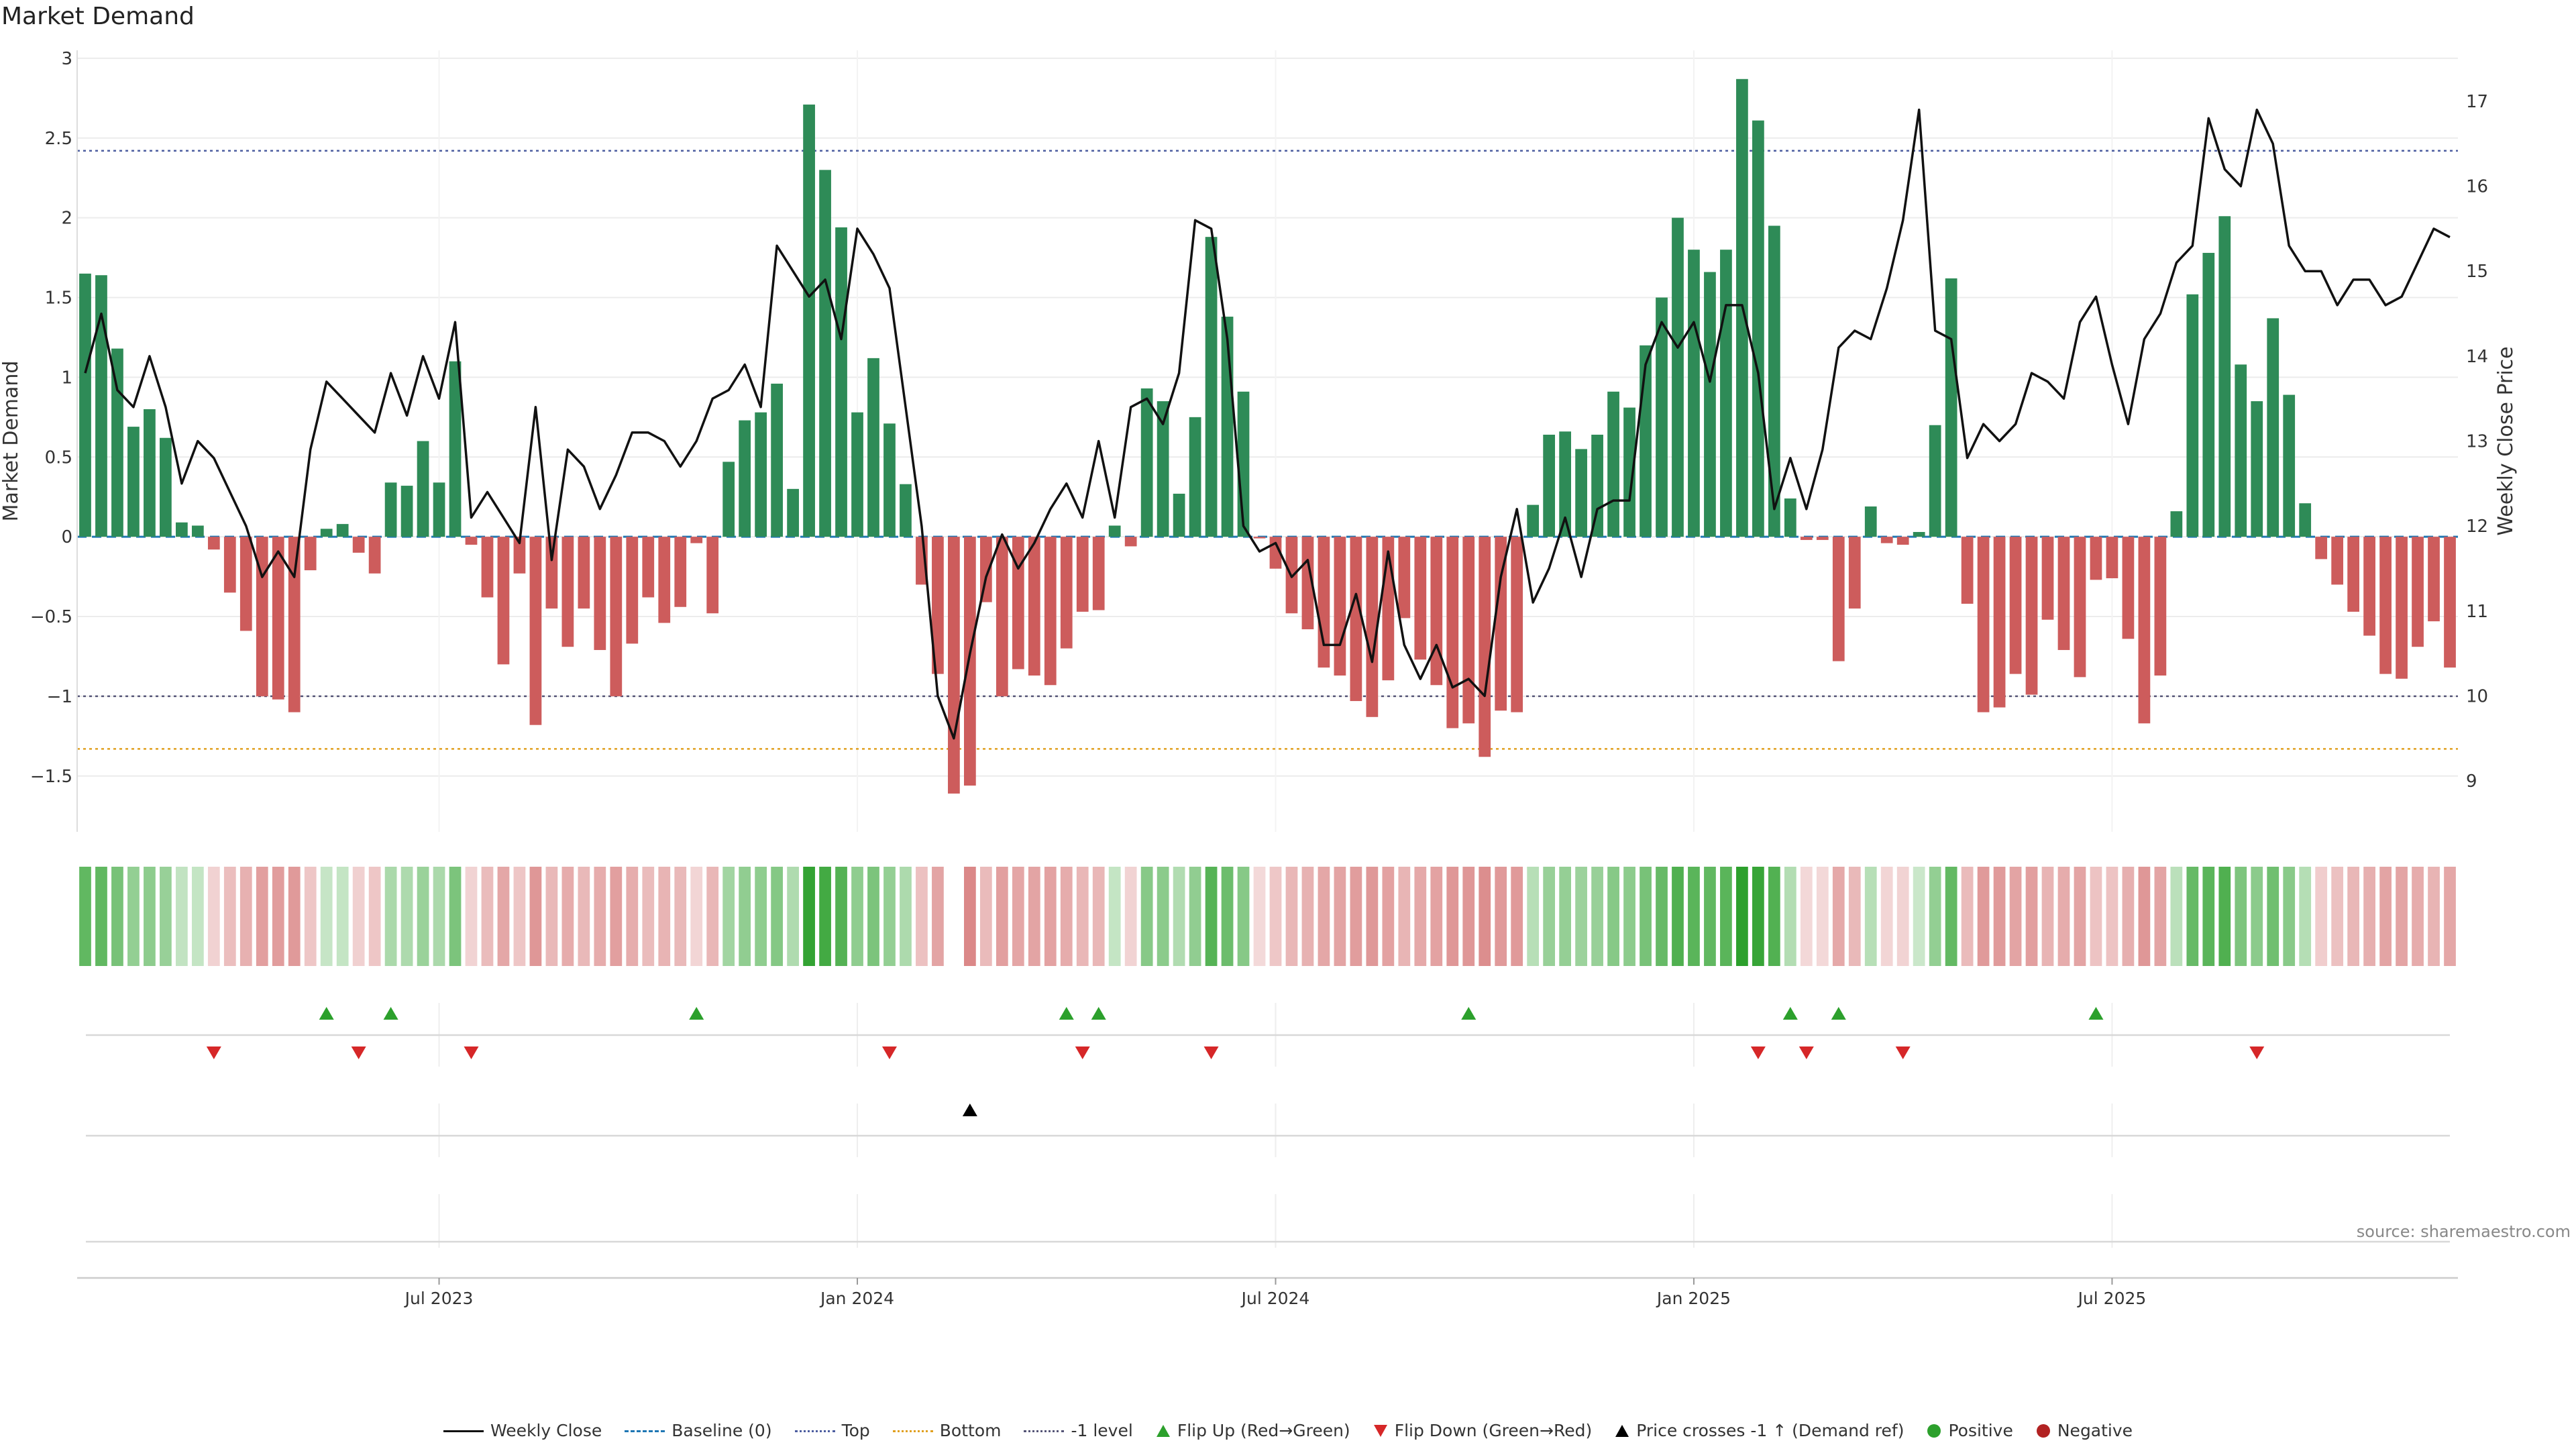  Describe the element at coordinates (2477, 442) in the screenshot. I see `y2-tick-label: 13` at that location.